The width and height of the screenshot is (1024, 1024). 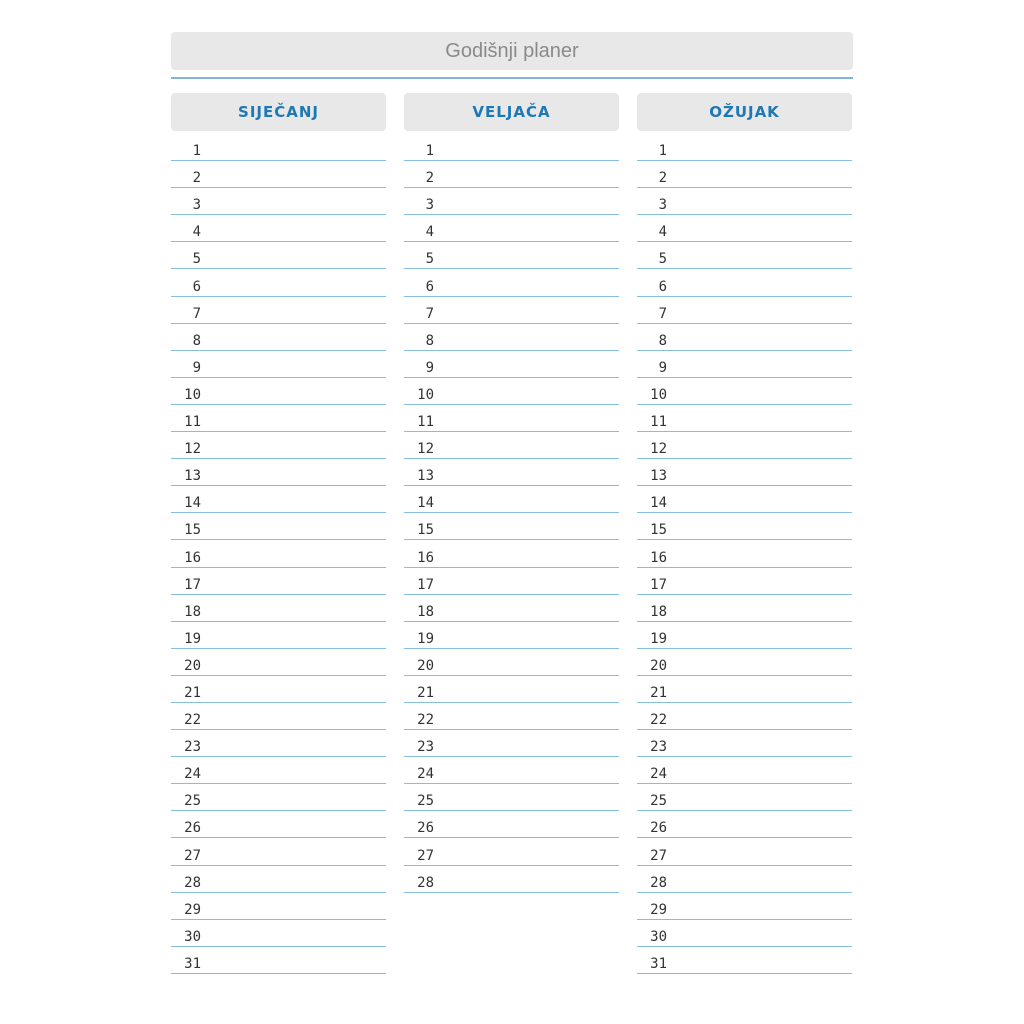 I want to click on day-number: 28, so click(x=425, y=882).